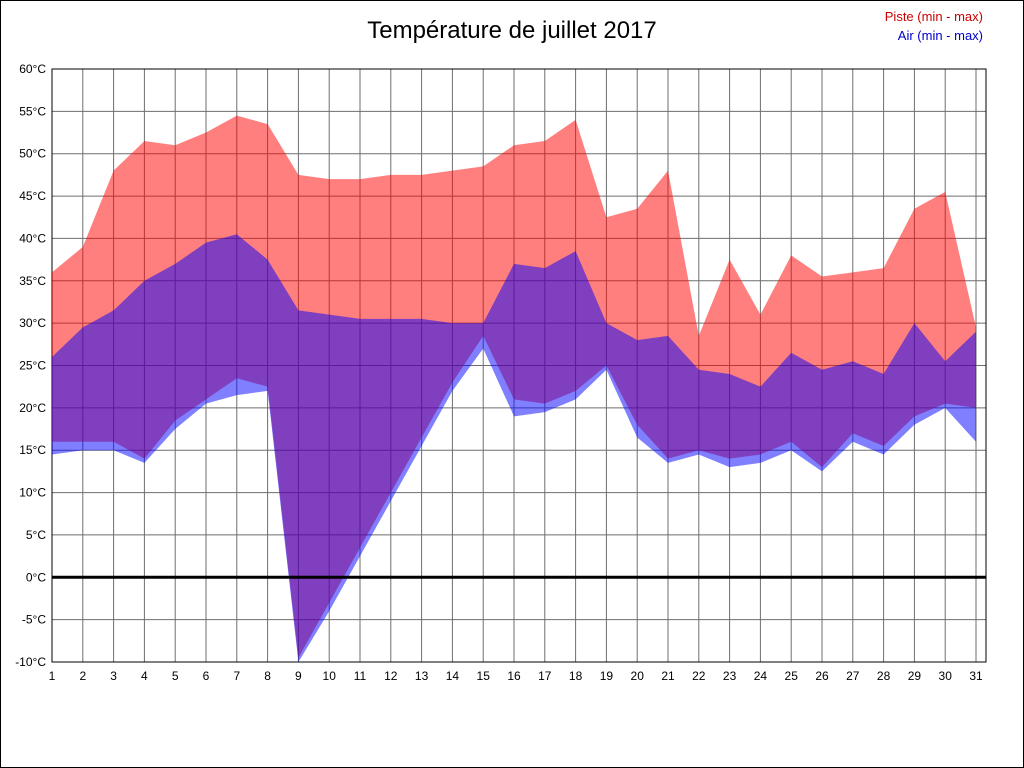 The height and width of the screenshot is (768, 1024). What do you see at coordinates (236, 676) in the screenshot?
I see `x-axis-label: 7` at bounding box center [236, 676].